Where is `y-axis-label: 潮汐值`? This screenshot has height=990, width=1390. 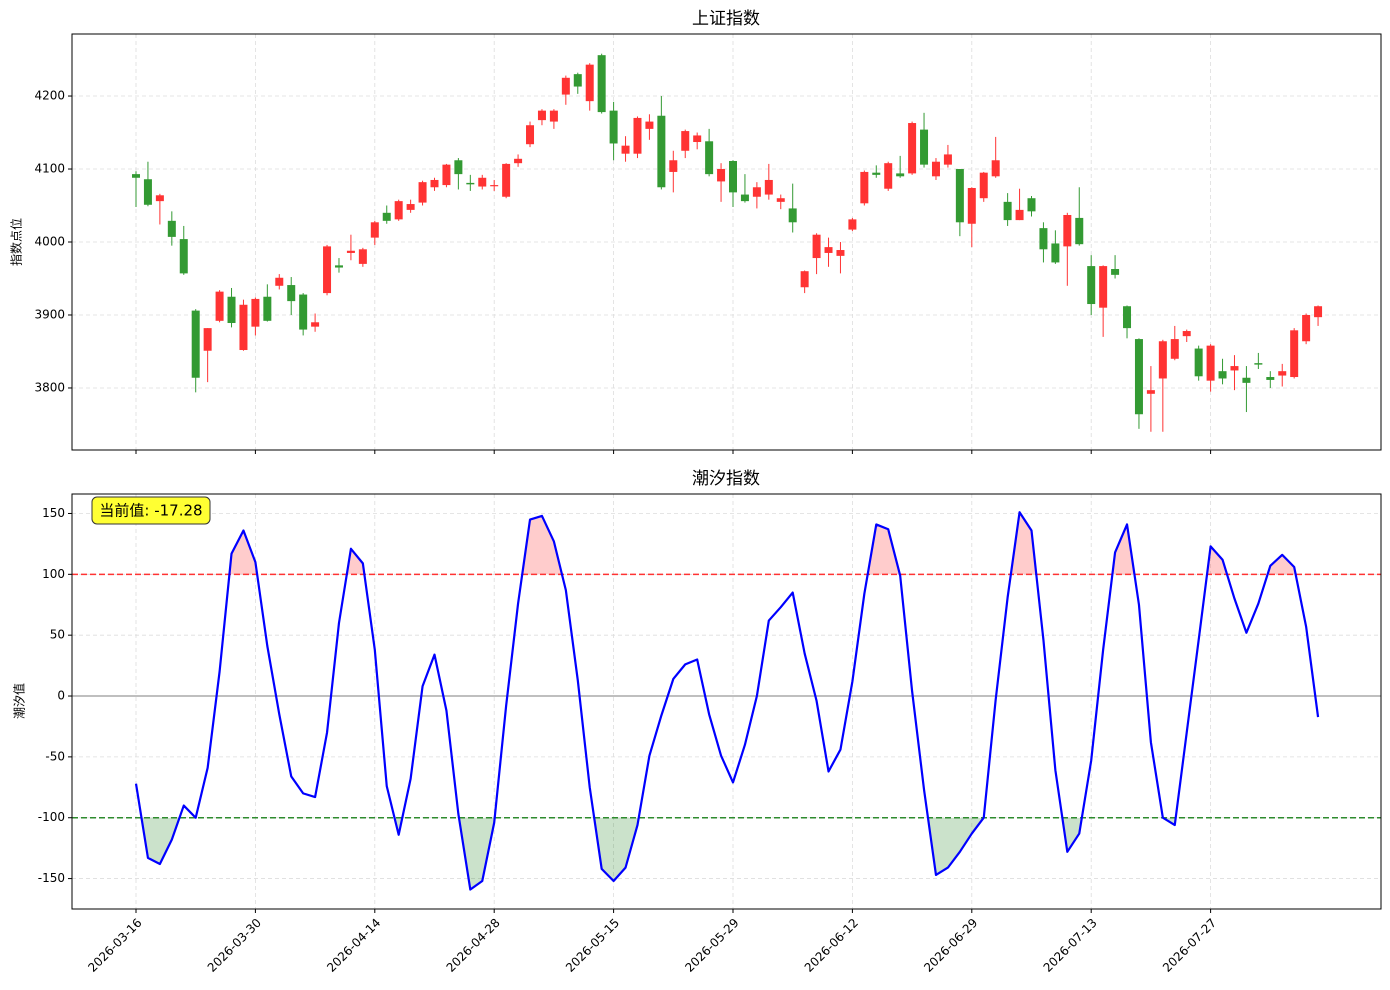
y-axis-label: 潮汐值 is located at coordinates (19, 701).